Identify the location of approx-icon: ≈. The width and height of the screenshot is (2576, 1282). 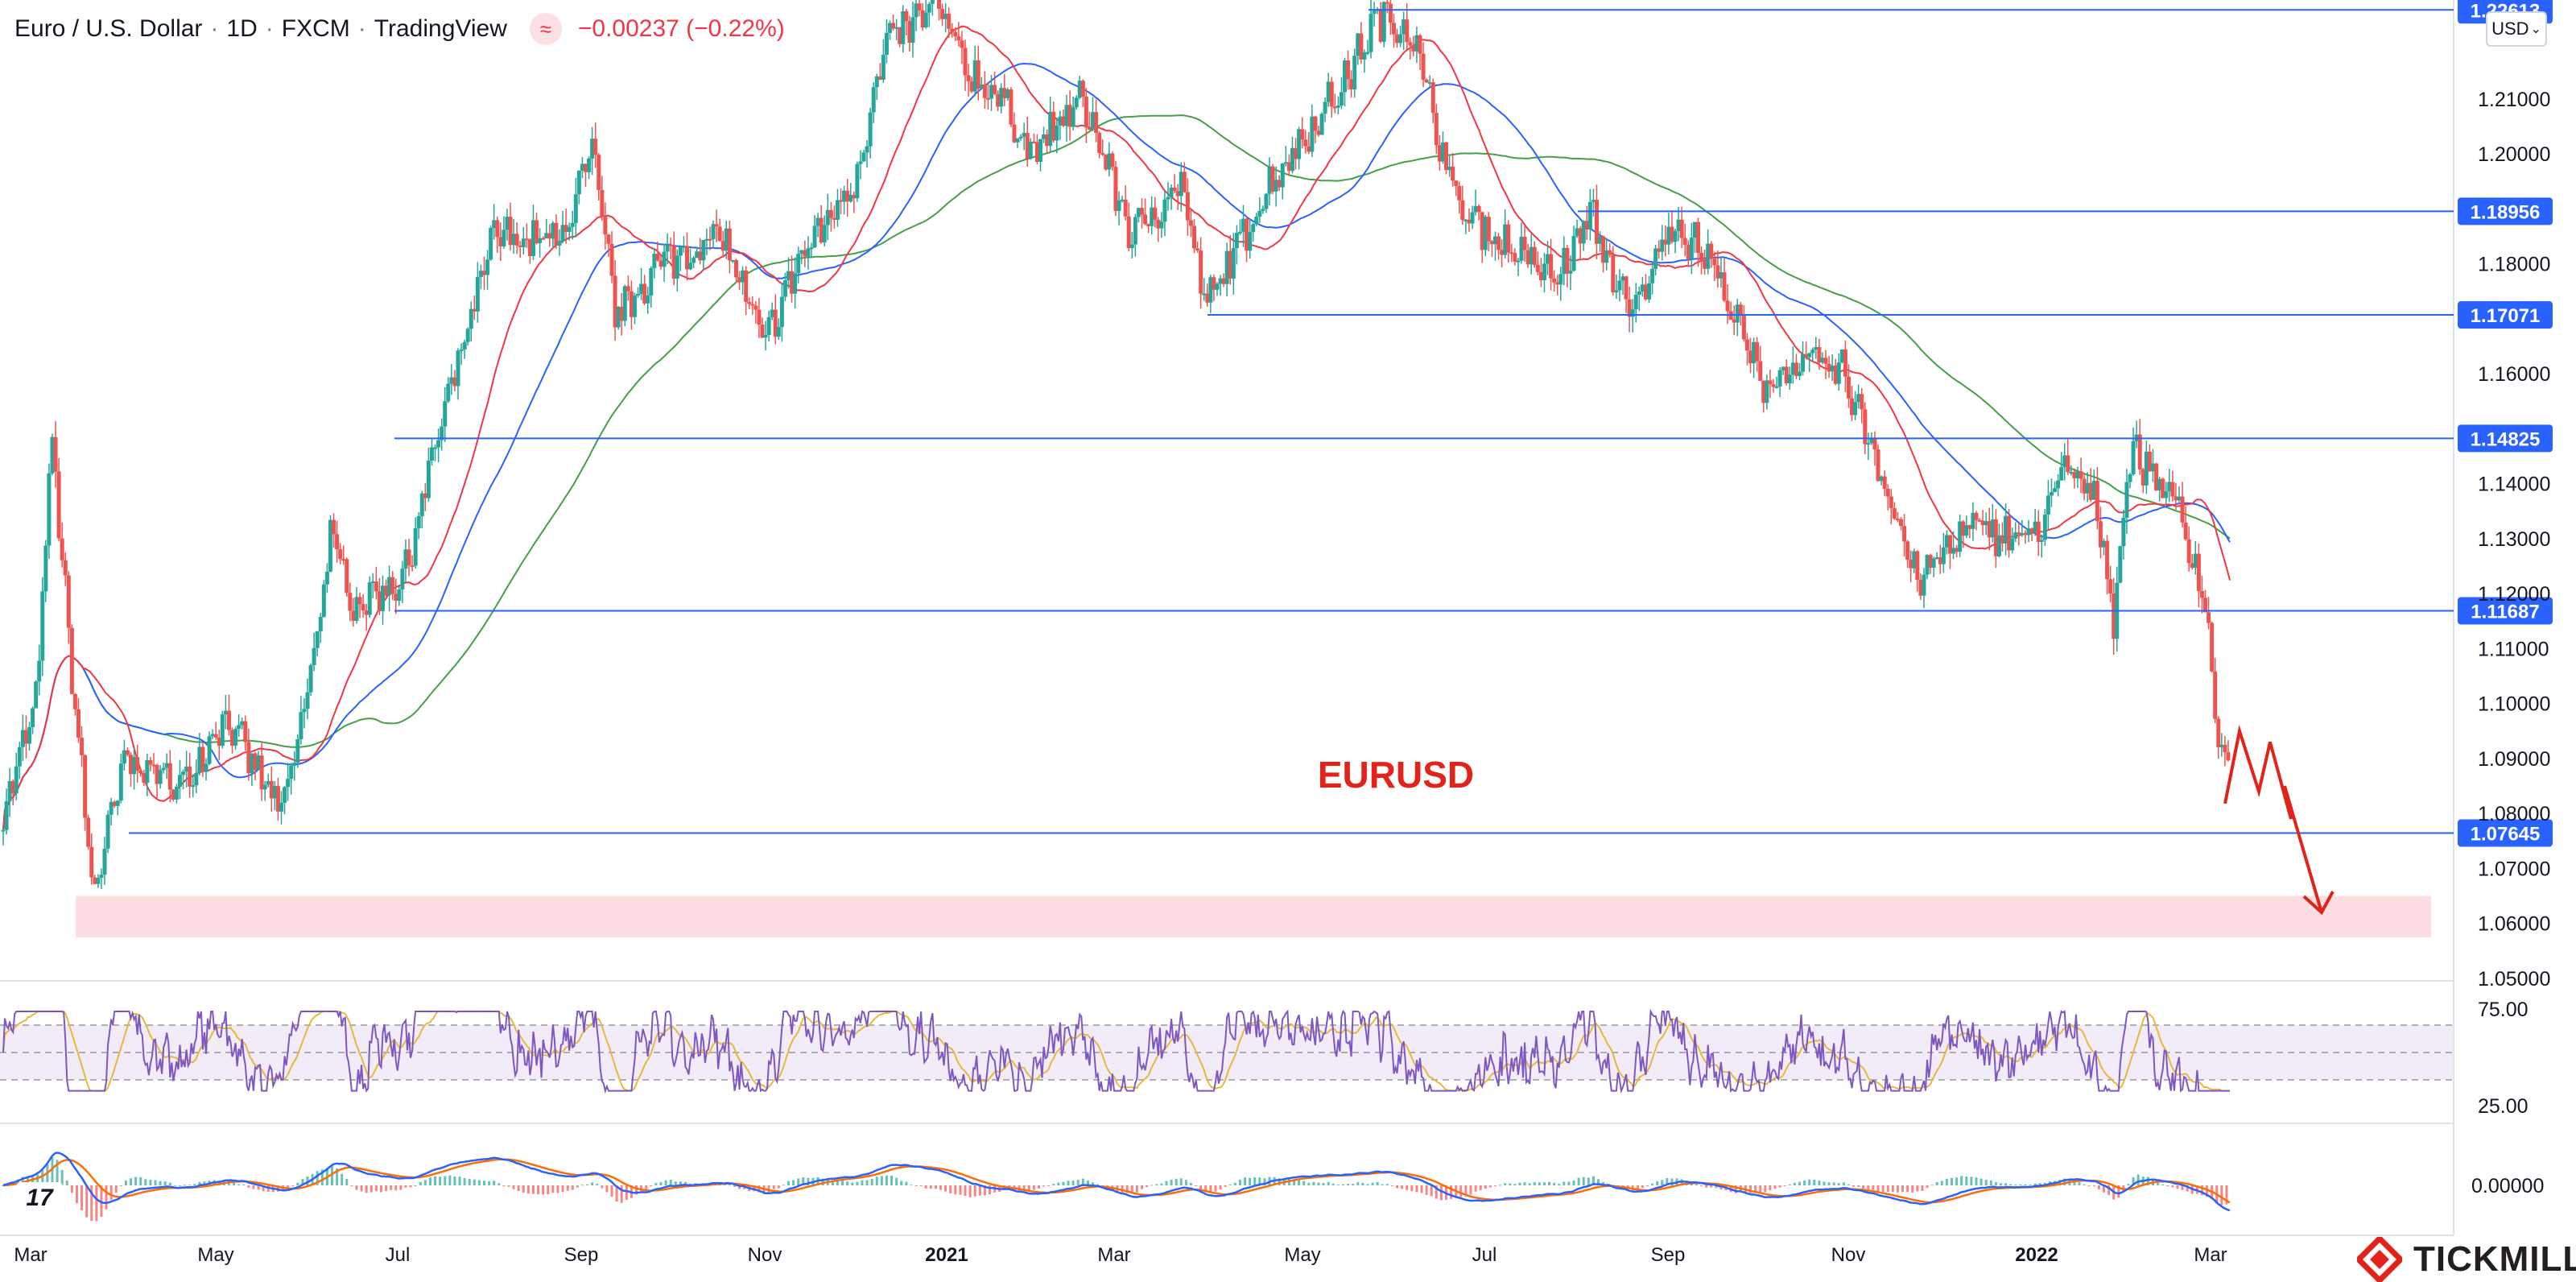
(545, 29).